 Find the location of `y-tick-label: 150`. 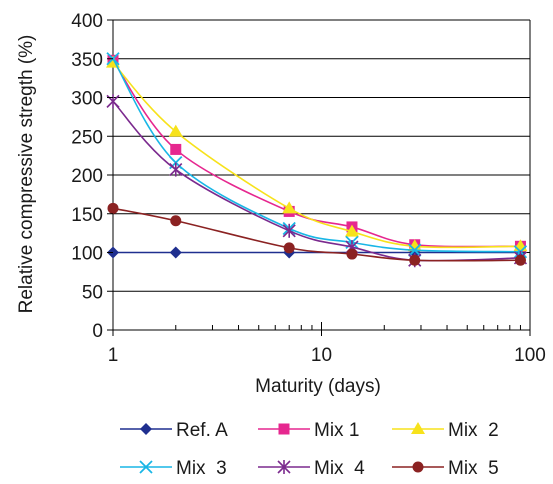

y-tick-label: 150 is located at coordinates (87, 215).